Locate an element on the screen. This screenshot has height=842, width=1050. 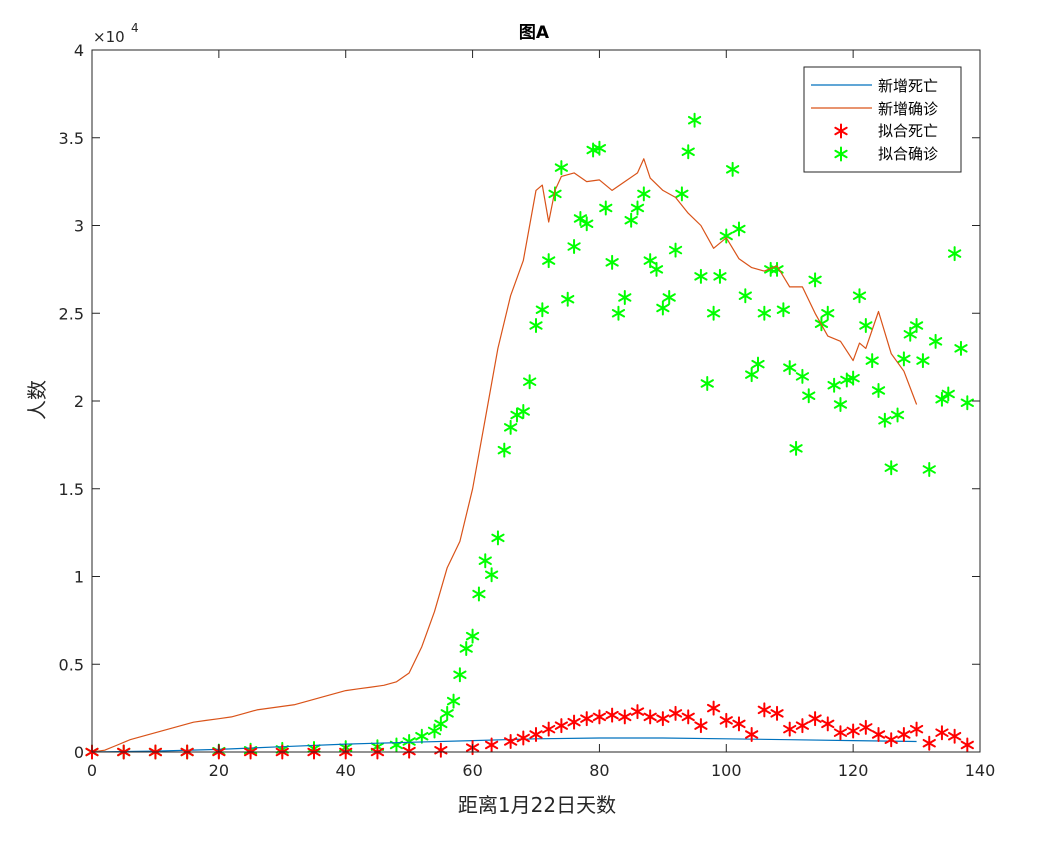
legend-label-fit-deaths: 拟合死亡 is located at coordinates (908, 131).